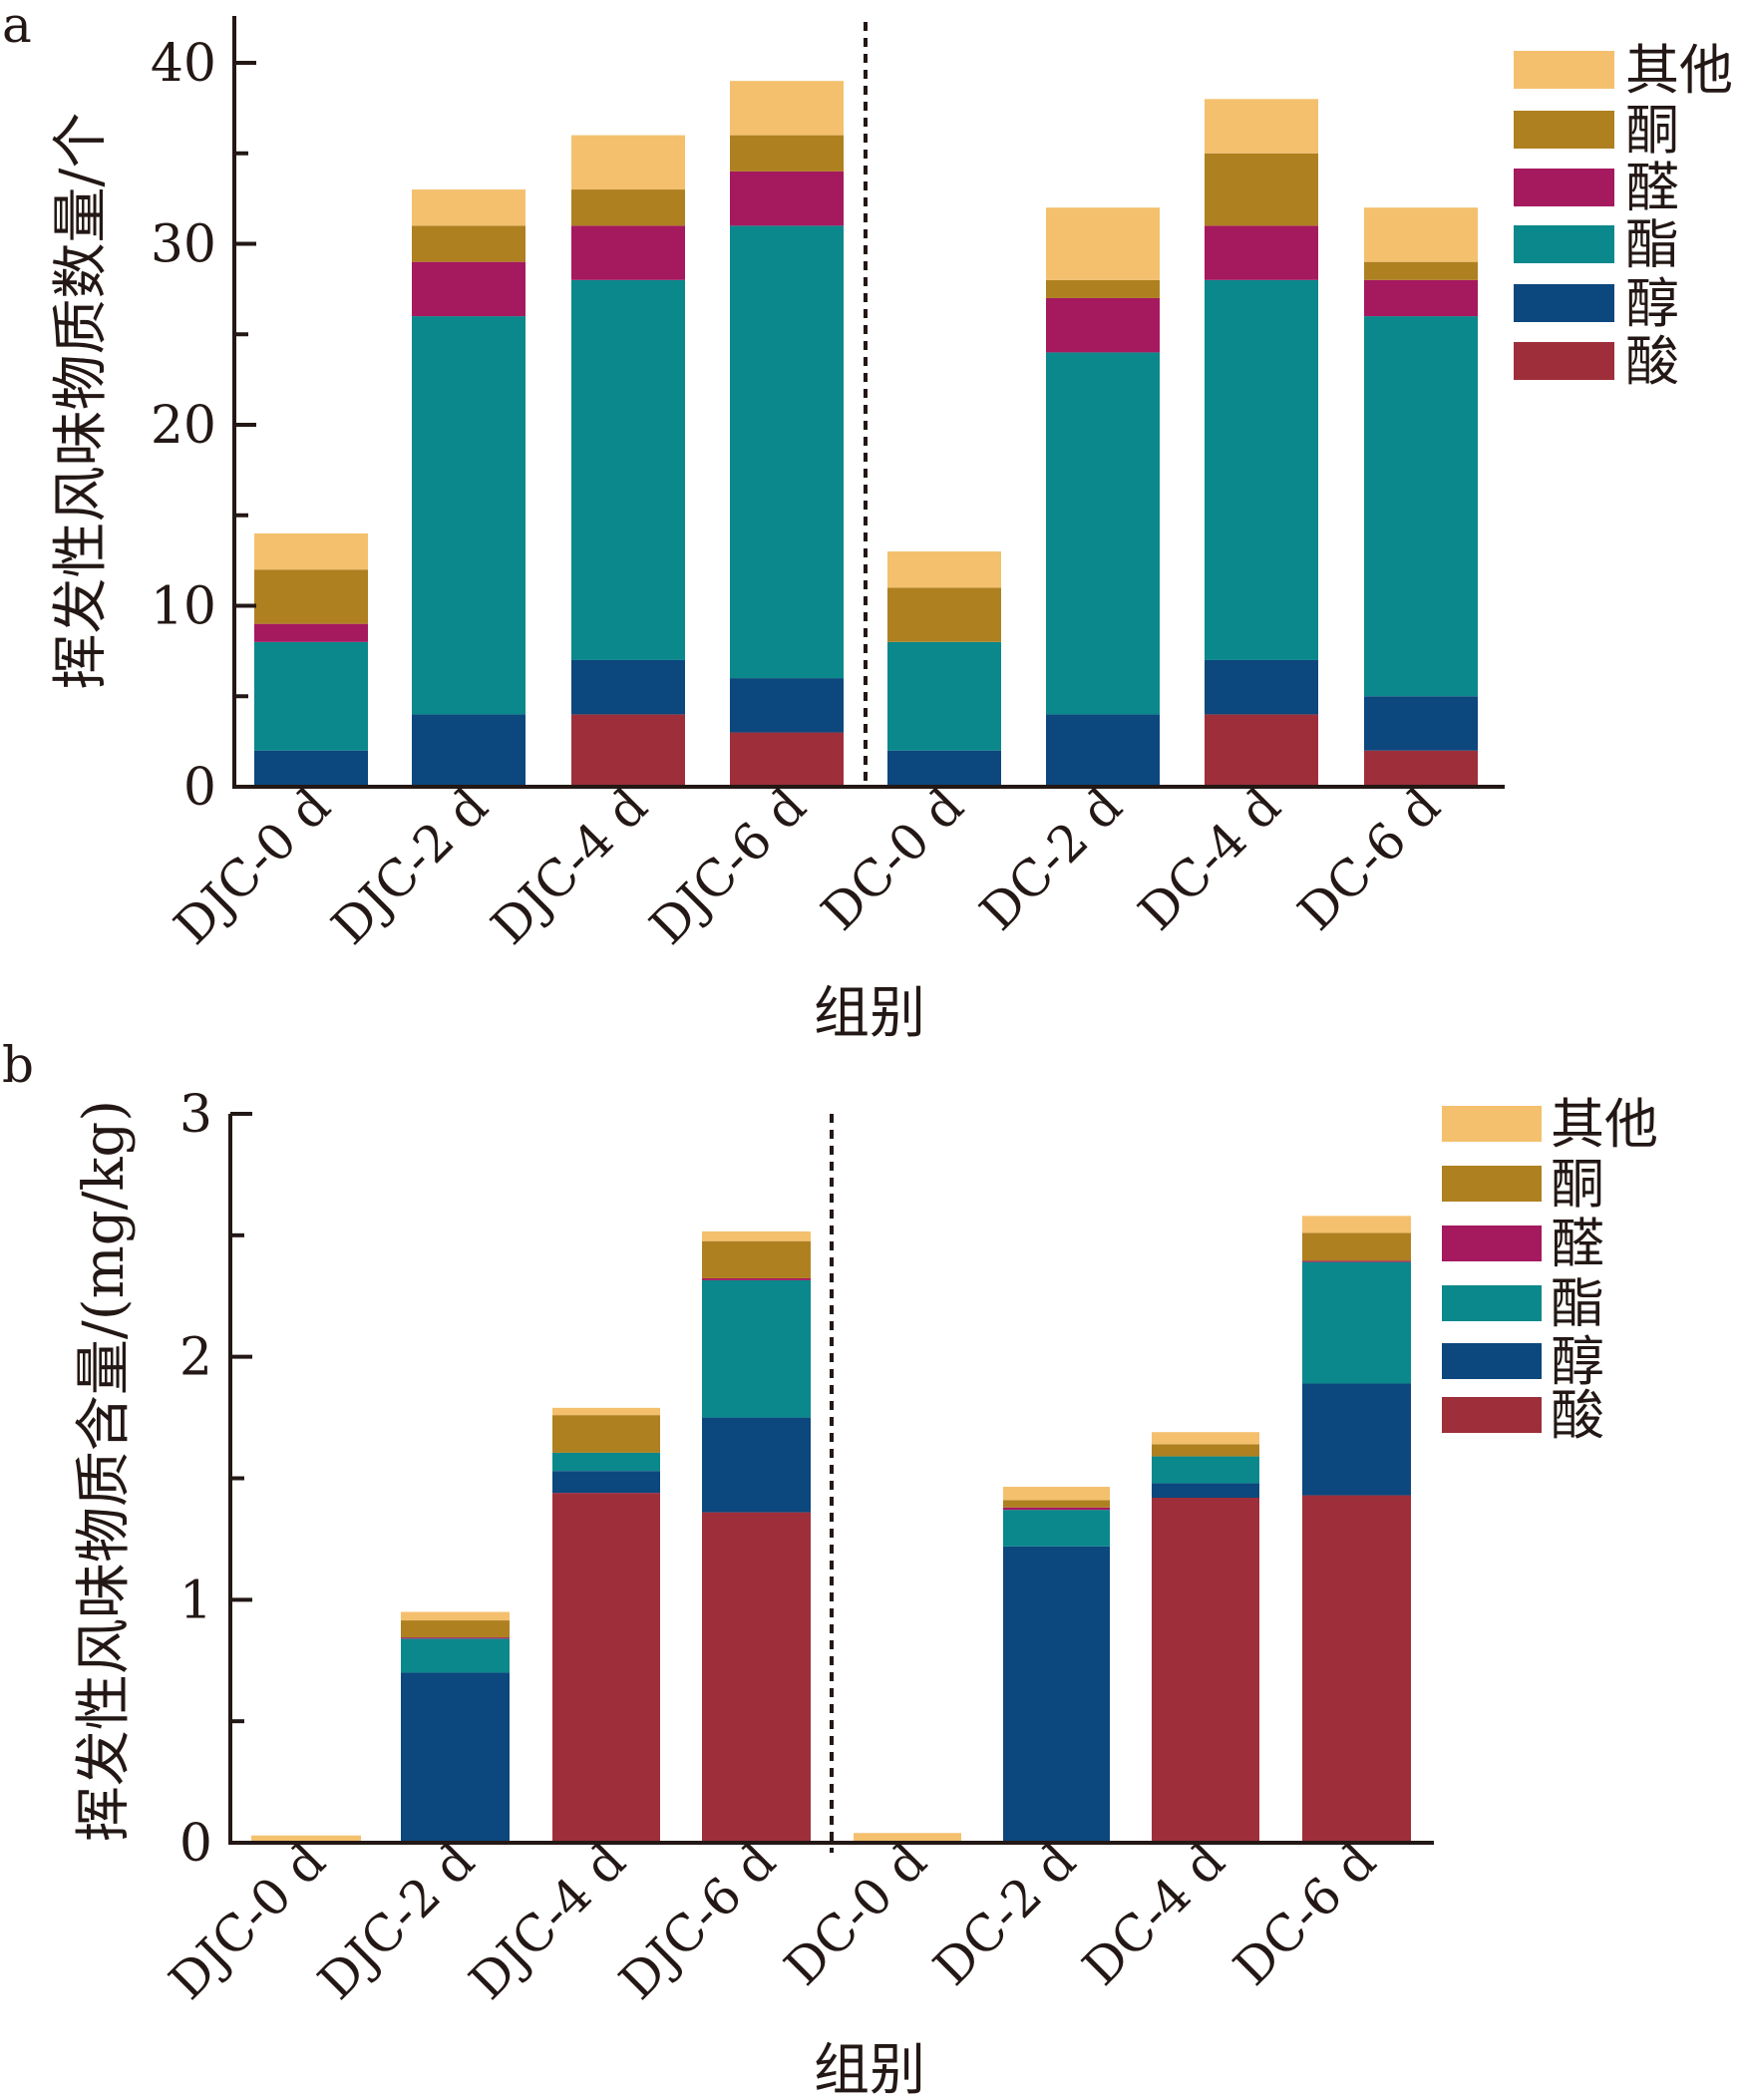 This screenshot has height=2100, width=1745. I want to click on y-tick-label: 1, so click(195, 1600).